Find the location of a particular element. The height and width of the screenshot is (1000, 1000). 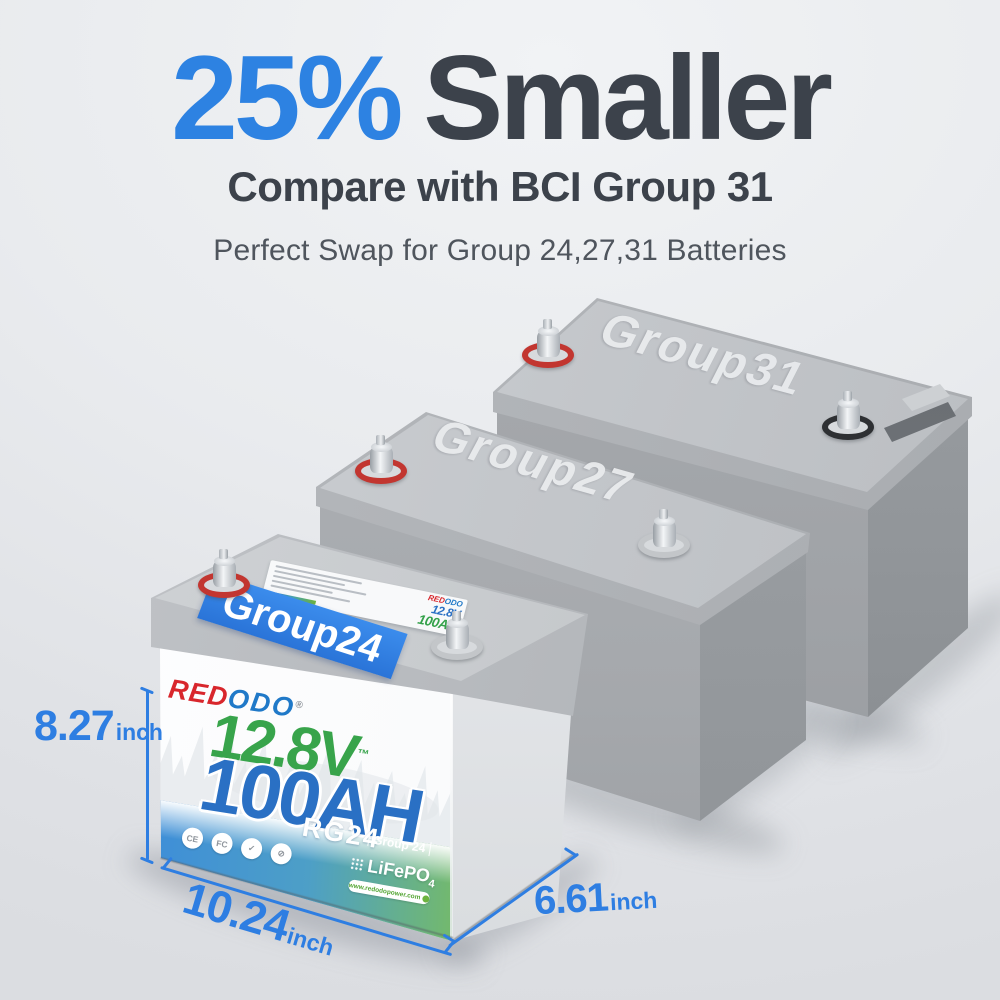

headline-percent: 25% is located at coordinates (287, 98).